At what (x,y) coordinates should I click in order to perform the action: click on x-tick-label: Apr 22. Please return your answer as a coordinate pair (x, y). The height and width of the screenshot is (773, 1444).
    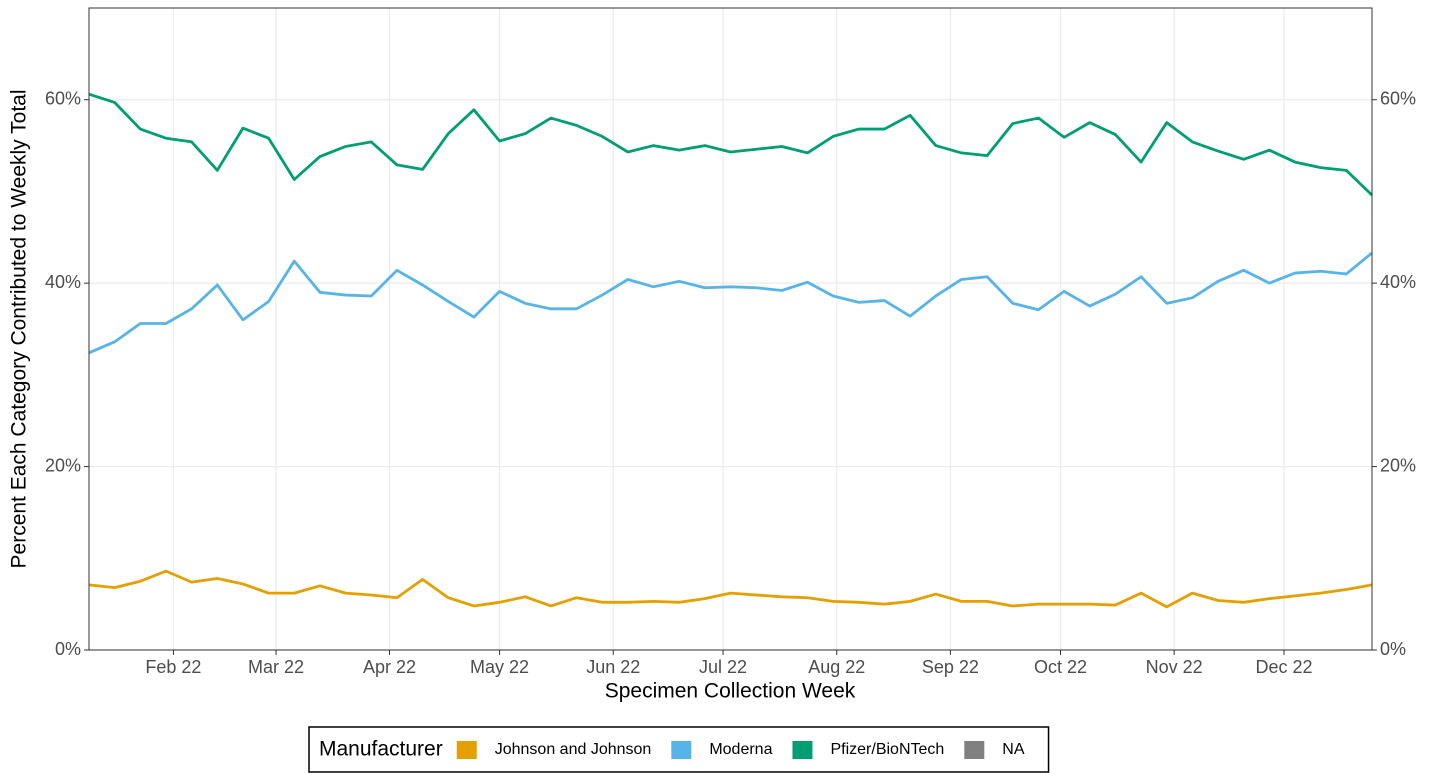
    Looking at the image, I should click on (389, 667).